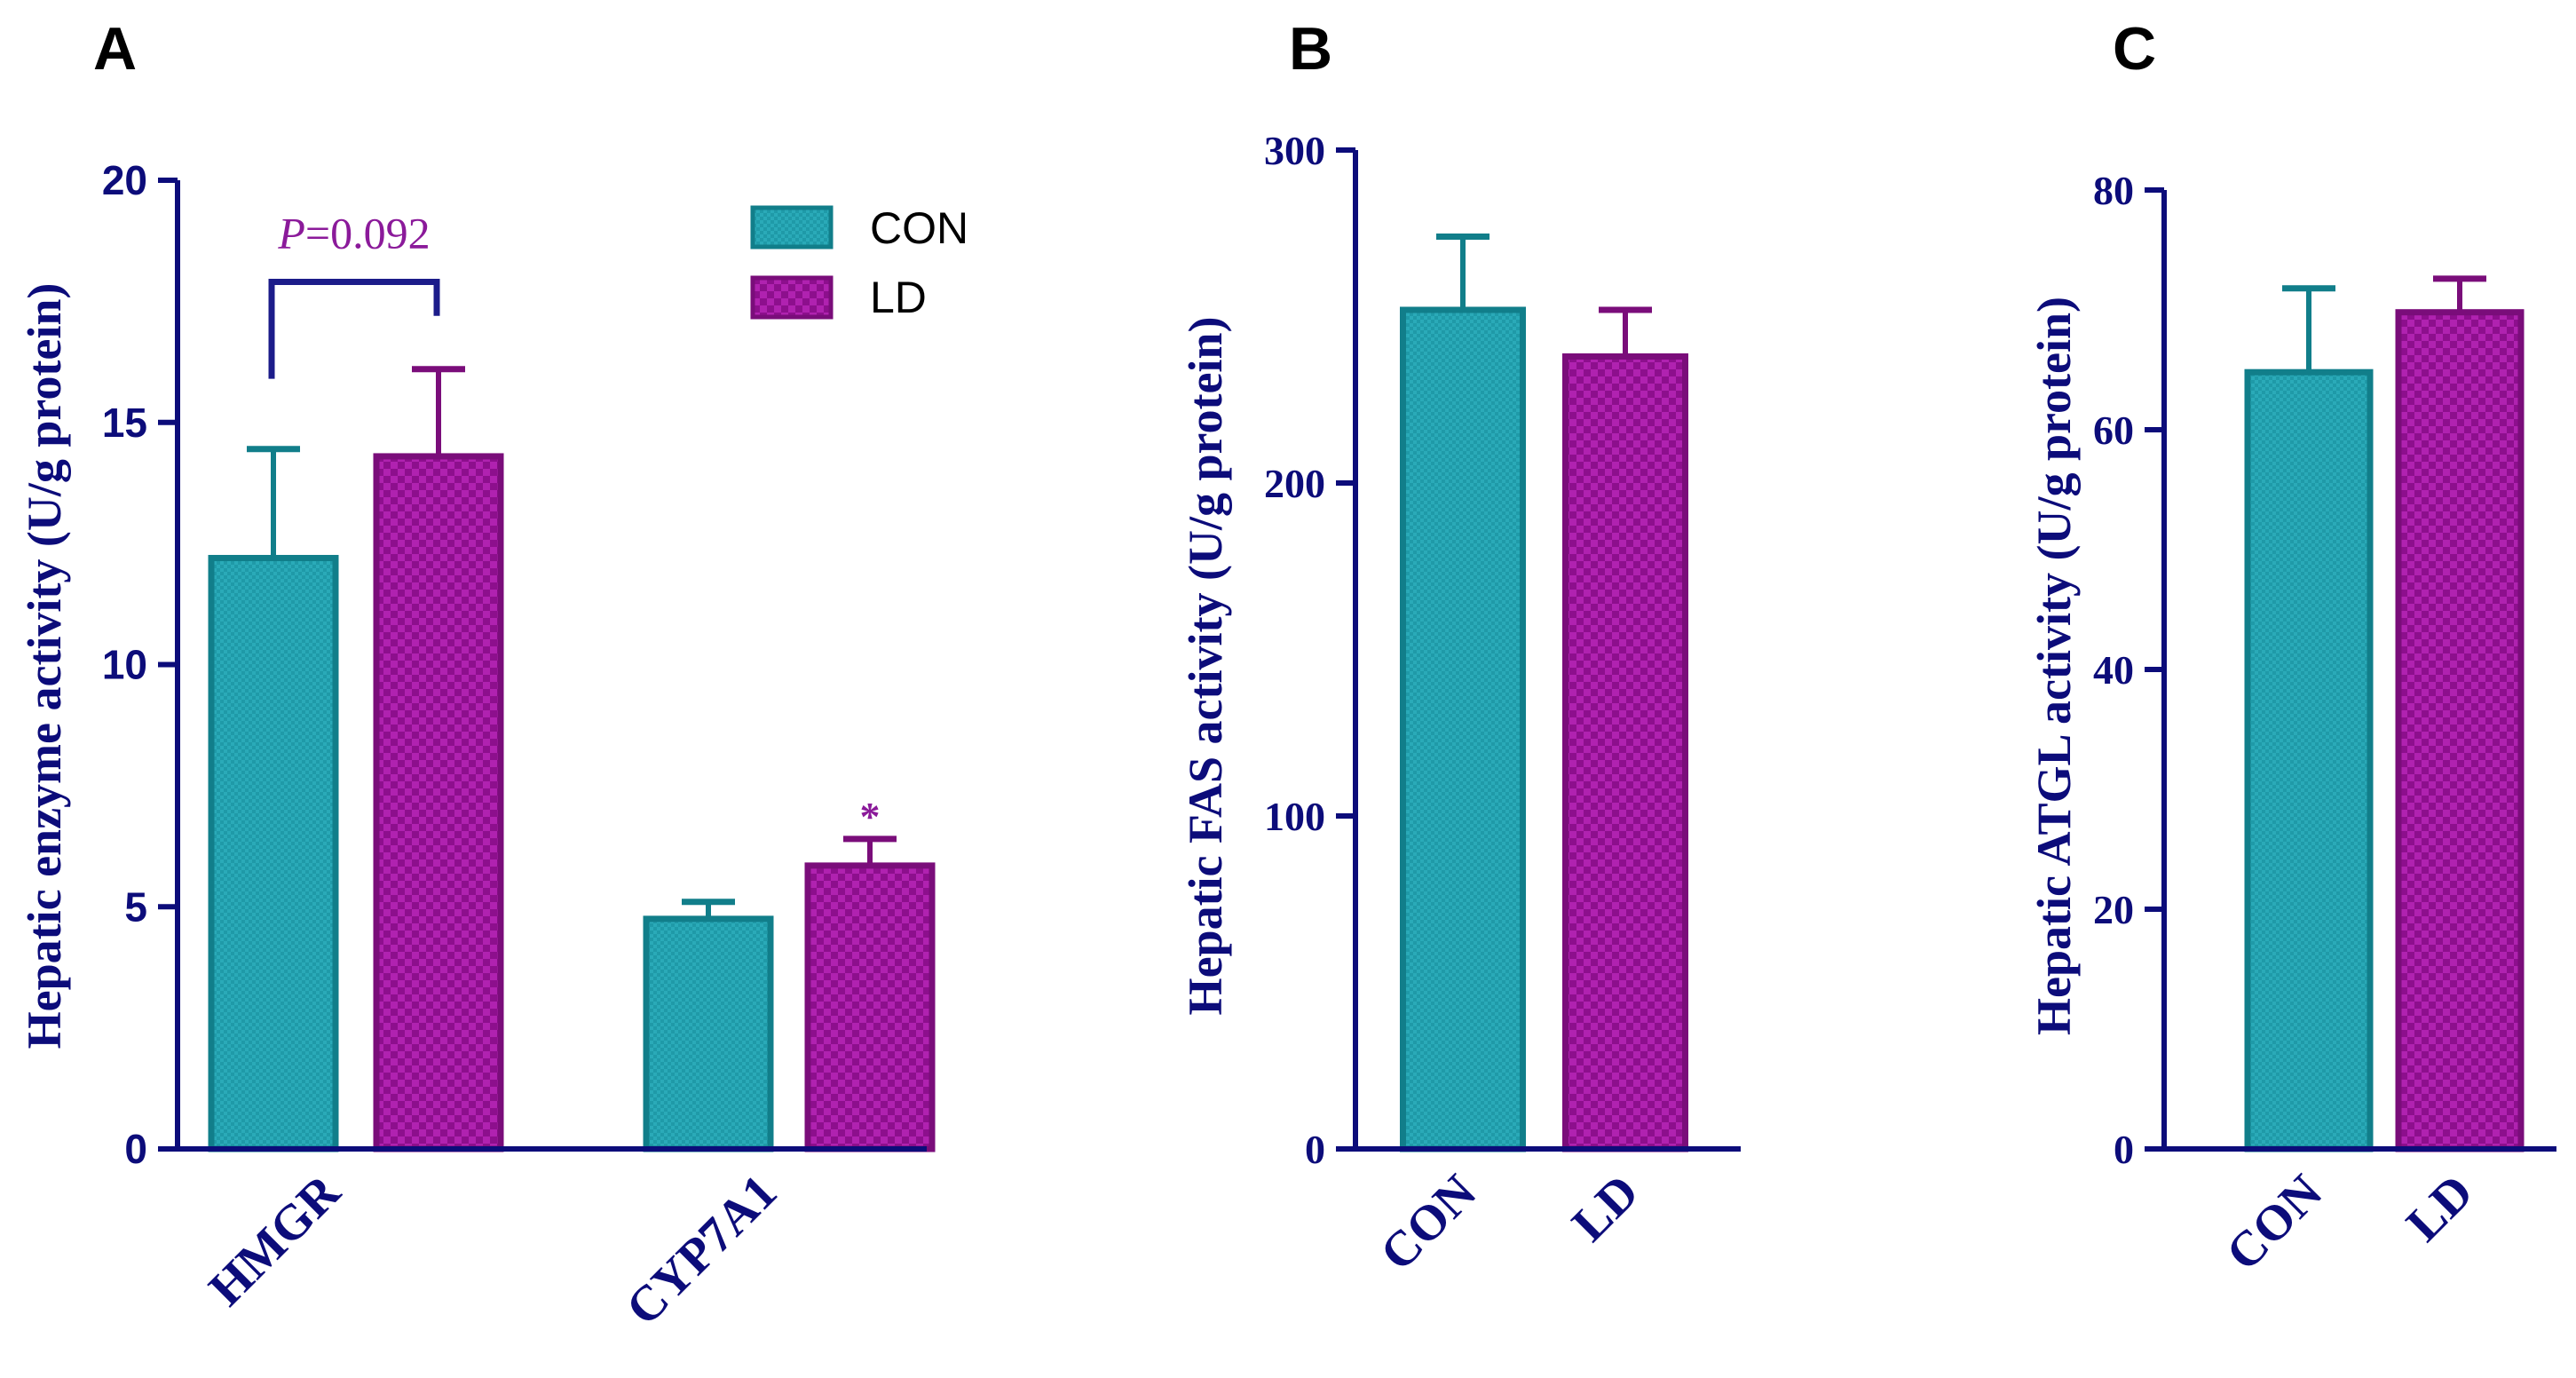  Describe the element at coordinates (1294, 817) in the screenshot. I see `y-tick-label: 100` at that location.